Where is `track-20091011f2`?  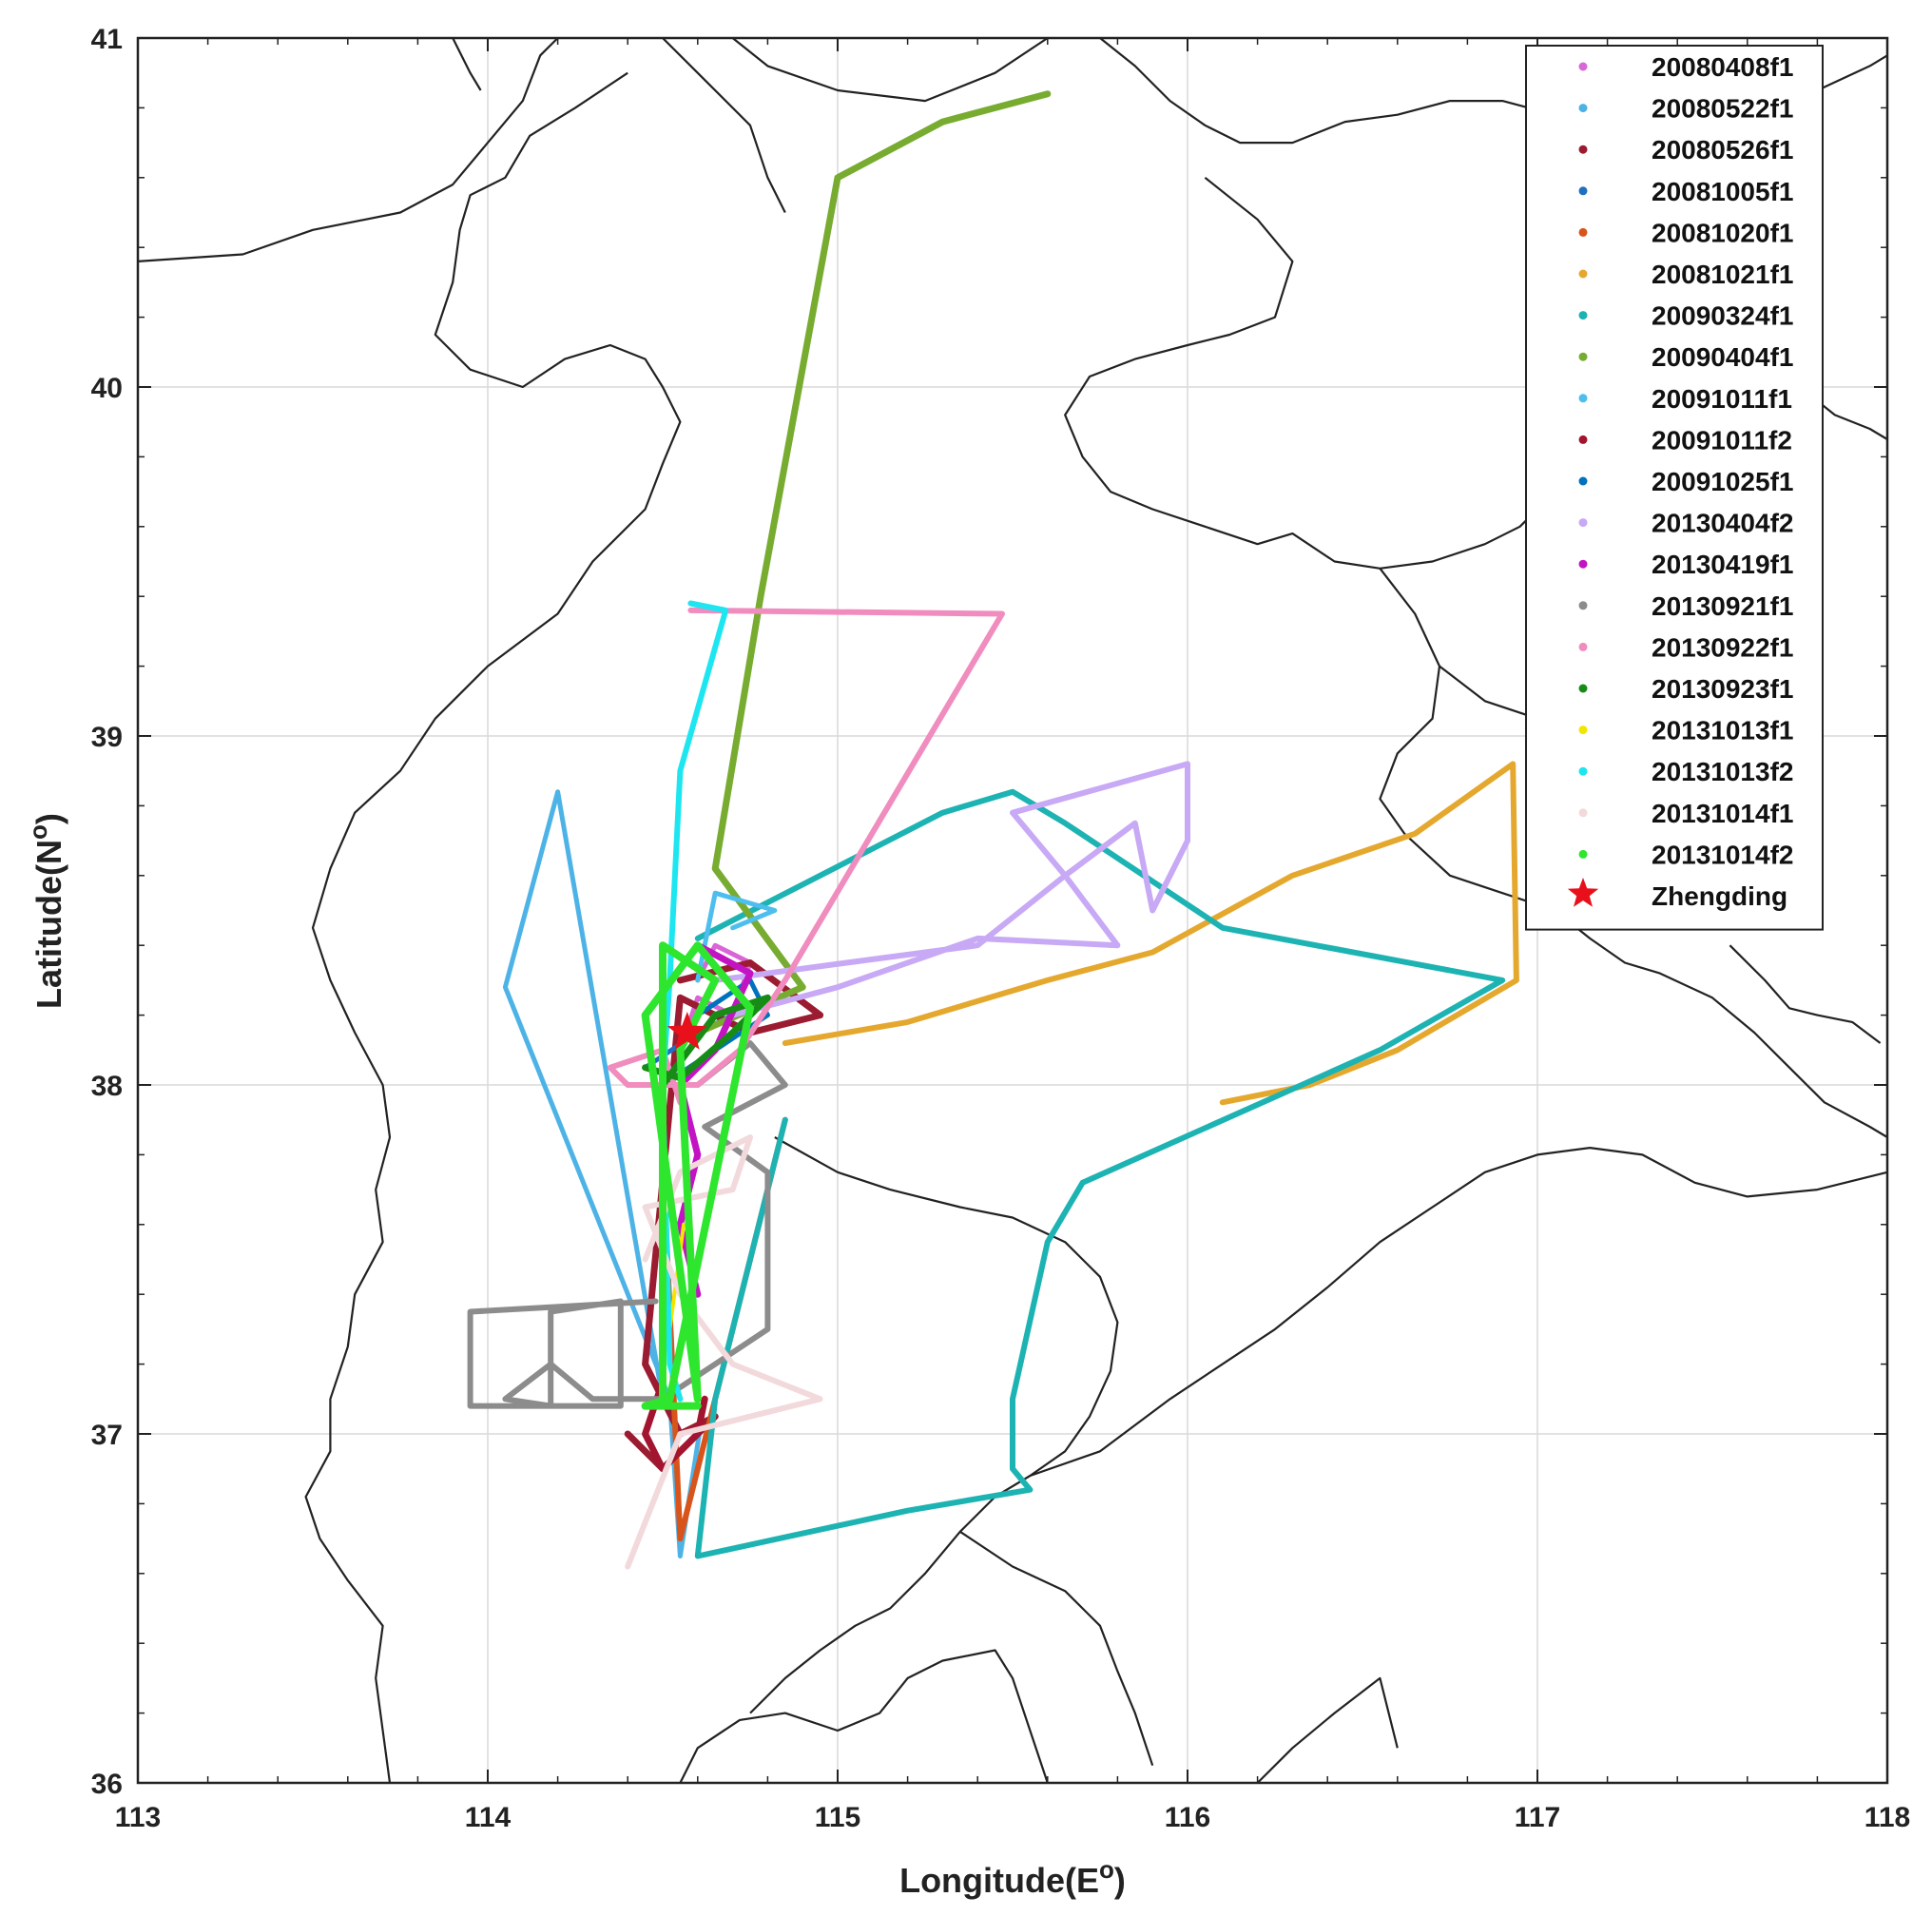 track-20091011f2 is located at coordinates (675, 1426).